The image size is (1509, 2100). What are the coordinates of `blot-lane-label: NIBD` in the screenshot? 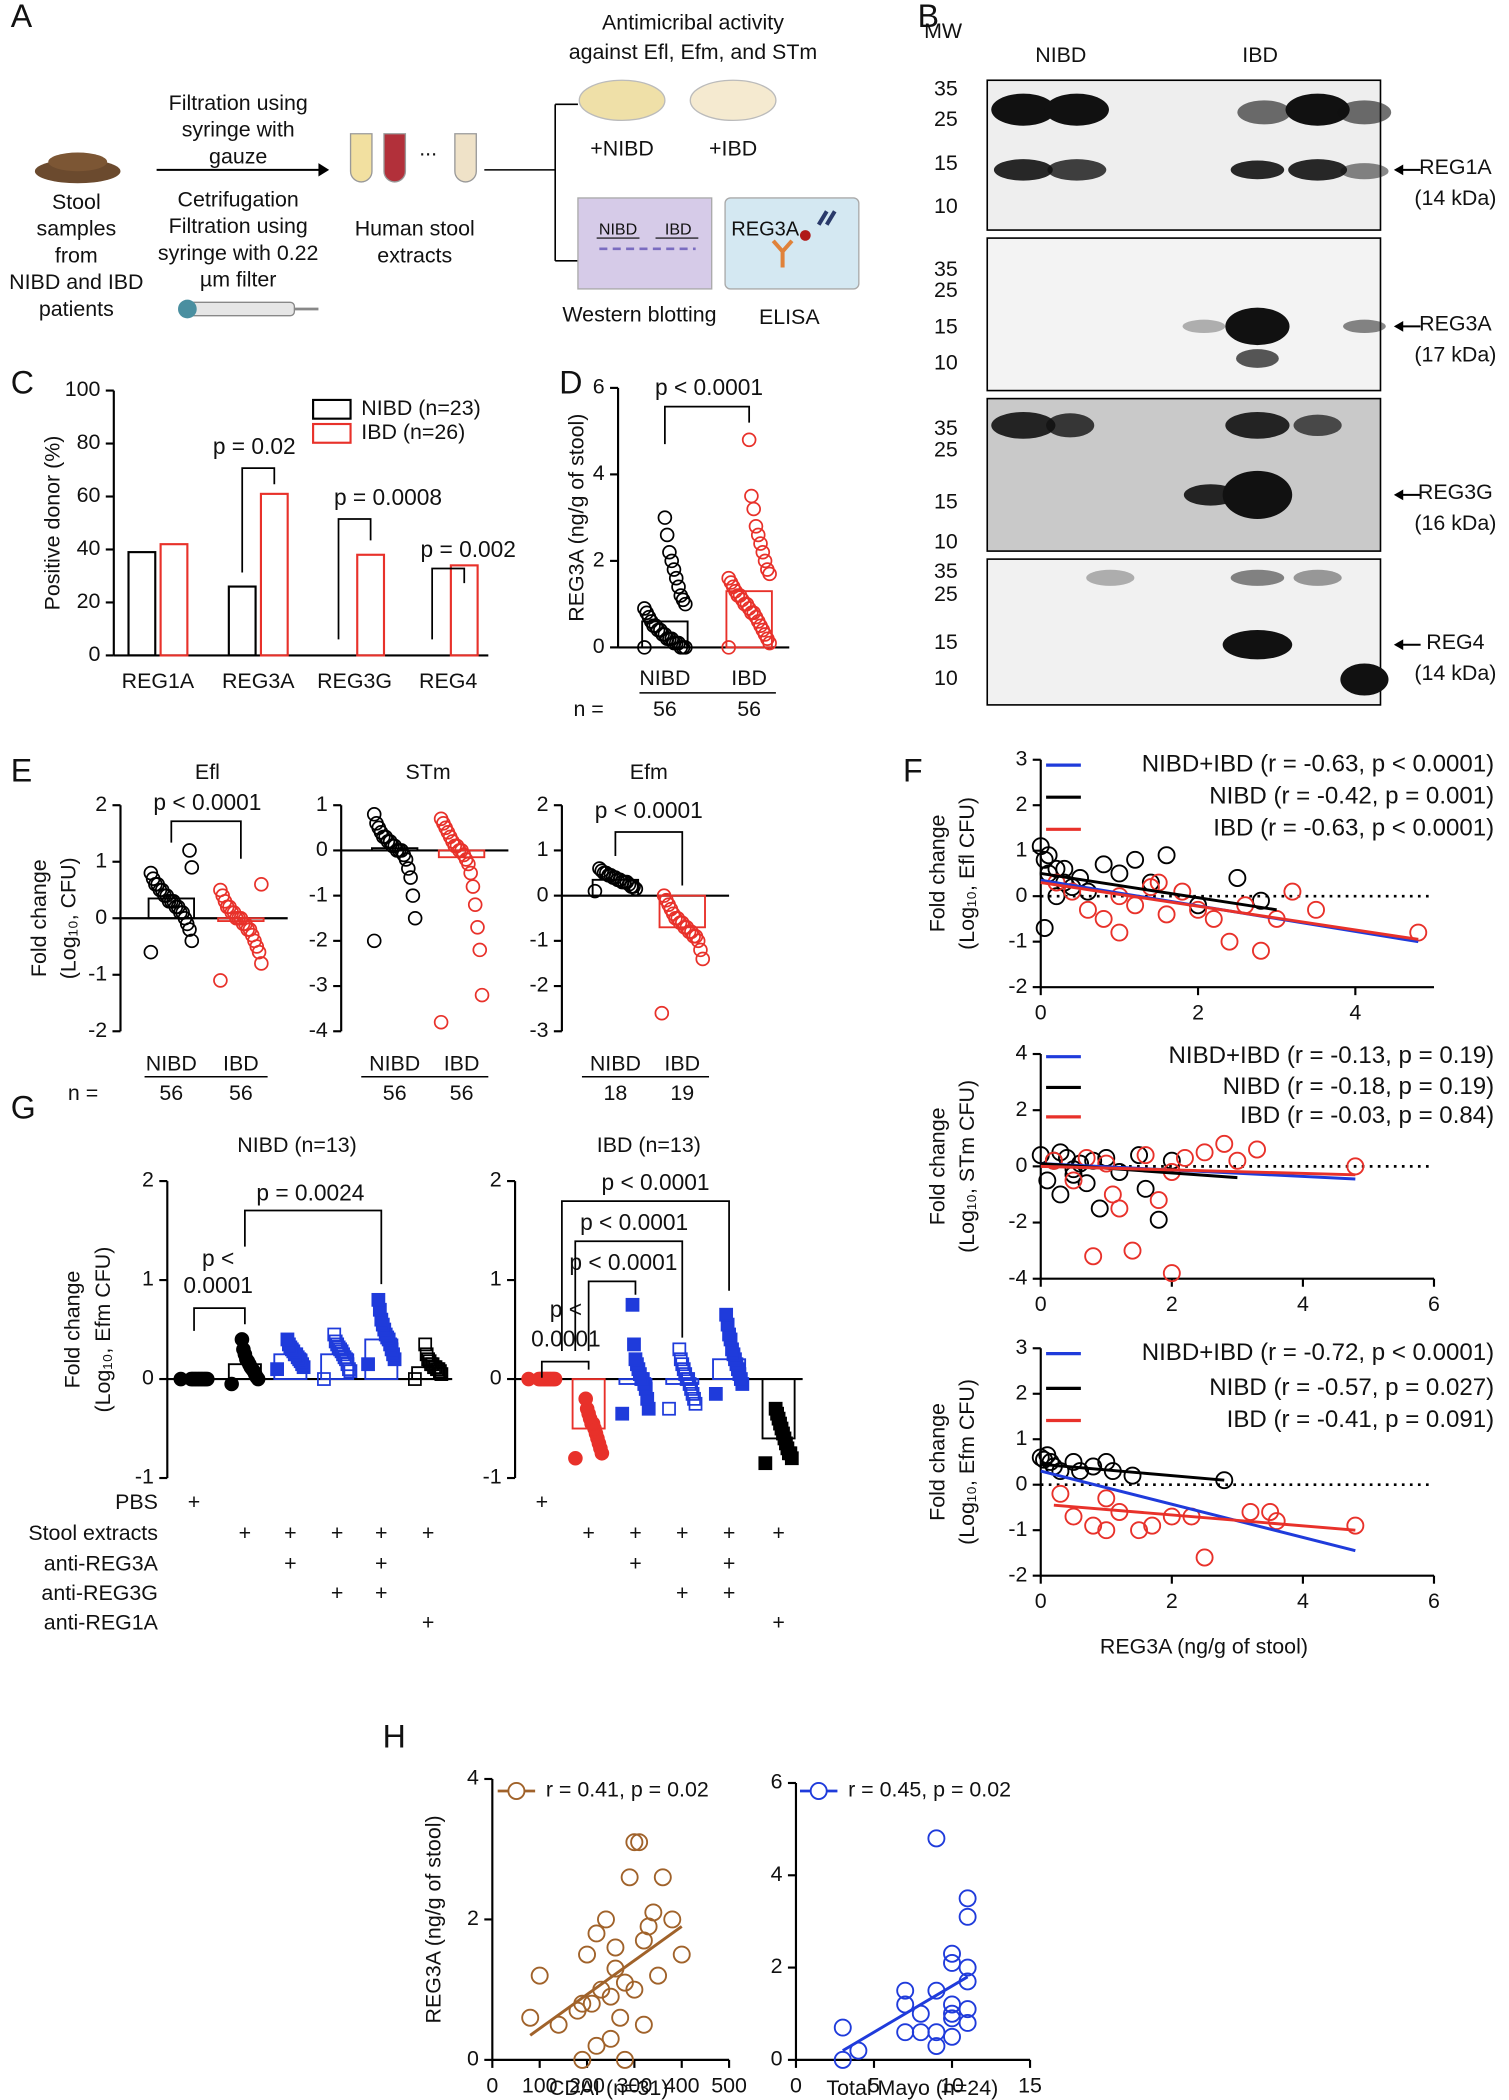 It's located at (618, 229).